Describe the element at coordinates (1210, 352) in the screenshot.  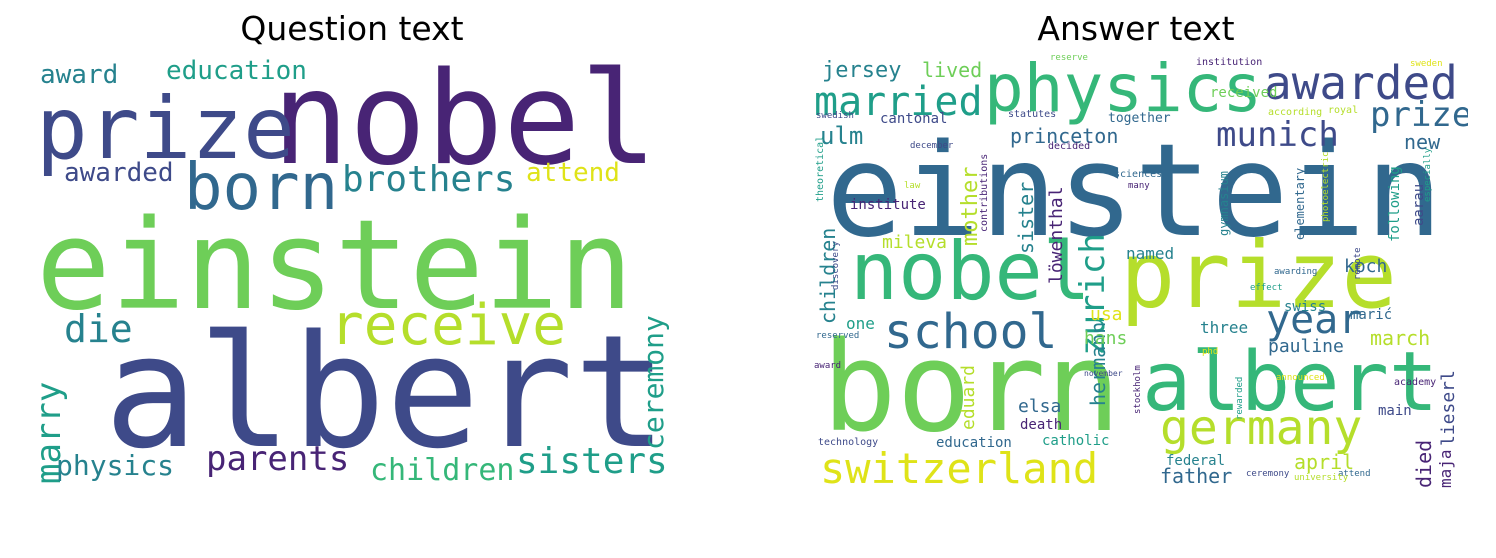
I see `word-phd: phd` at that location.